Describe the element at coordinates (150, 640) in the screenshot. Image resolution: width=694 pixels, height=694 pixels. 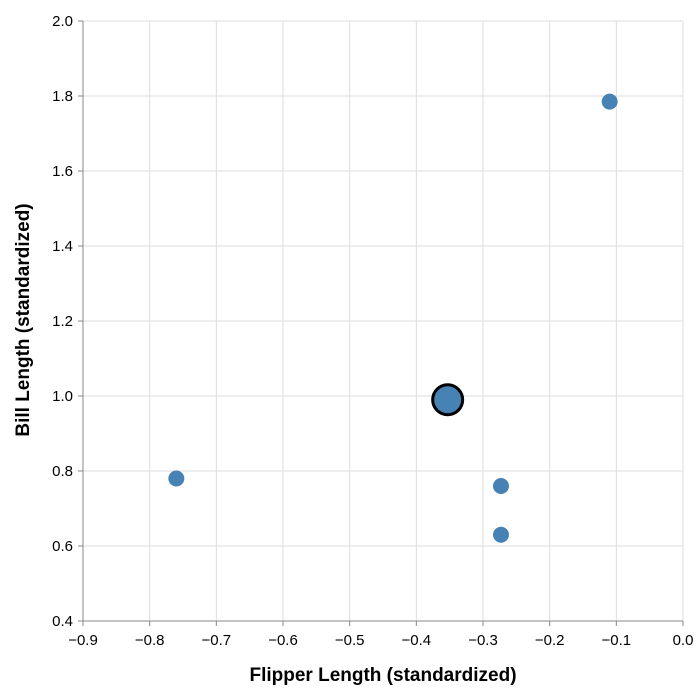
I see `x-tick-label: −0.8` at that location.